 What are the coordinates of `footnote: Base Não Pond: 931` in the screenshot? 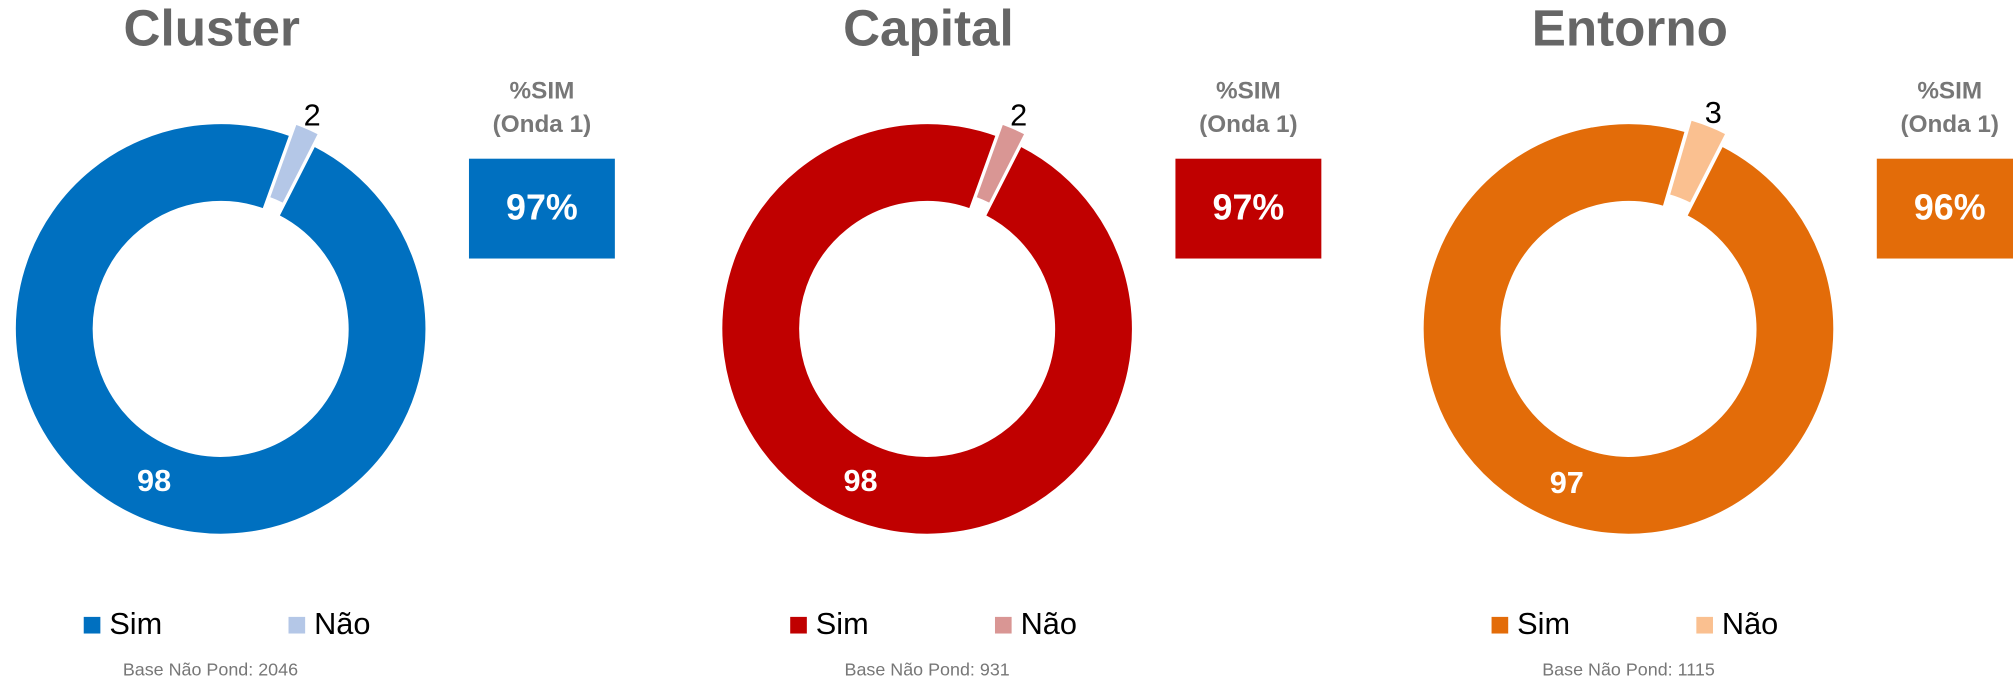 It's located at (927, 669).